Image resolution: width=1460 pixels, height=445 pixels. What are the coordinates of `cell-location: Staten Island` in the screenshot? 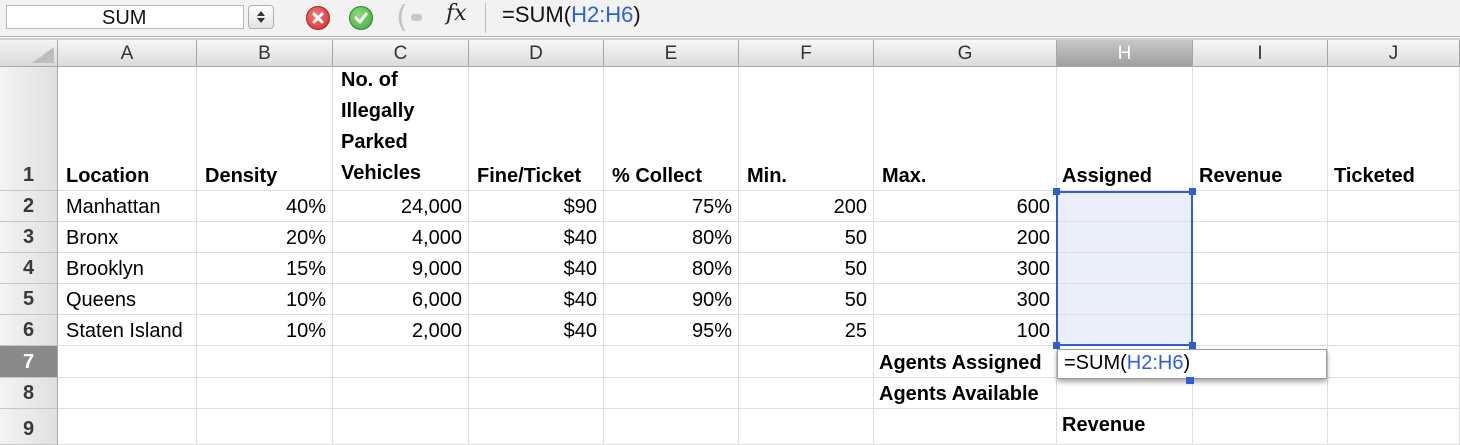 It's located at (127, 330).